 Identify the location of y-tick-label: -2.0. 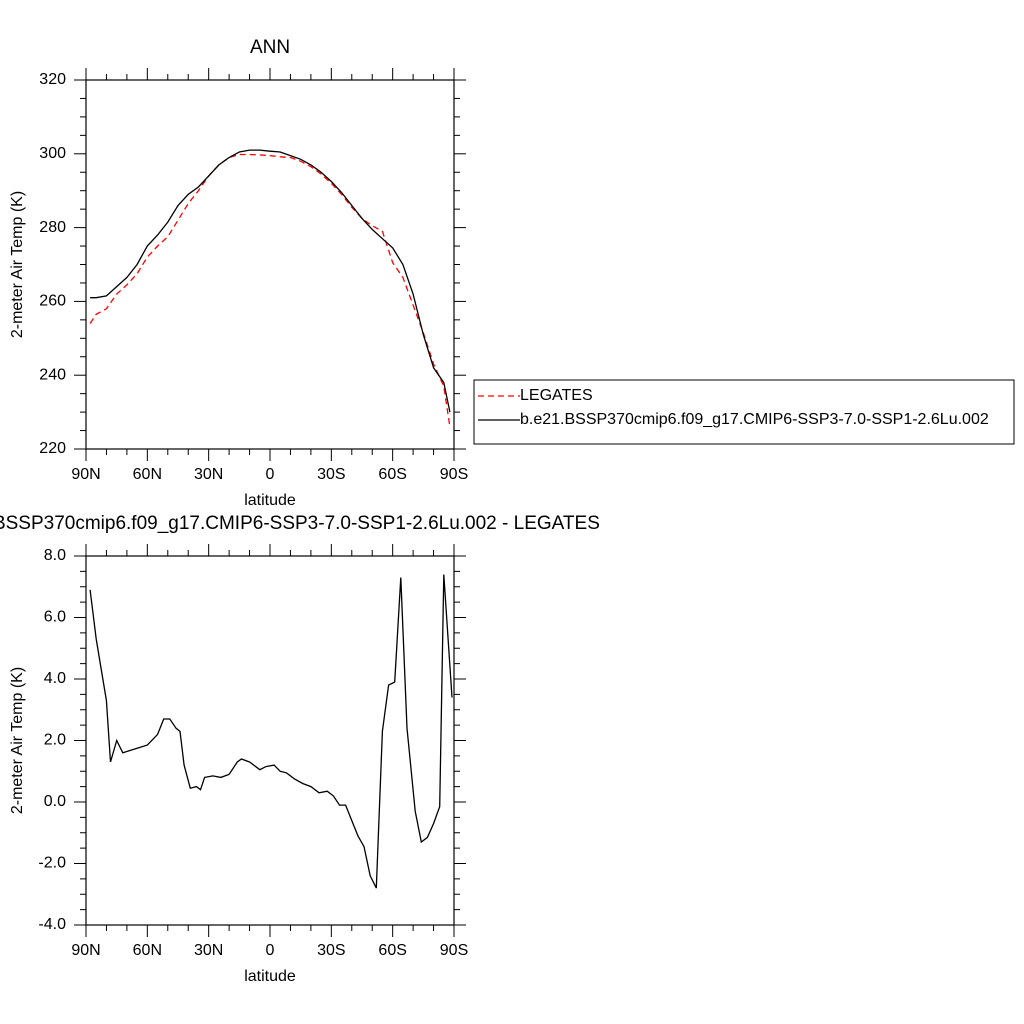
(52, 863).